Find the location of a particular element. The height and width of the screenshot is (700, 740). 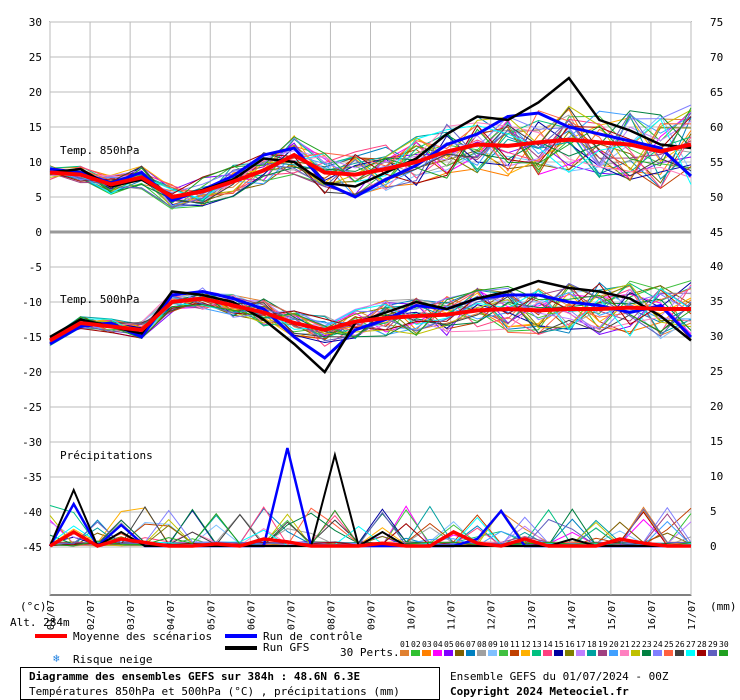

left-tick-label: 10 is located at coordinates (35, 162).